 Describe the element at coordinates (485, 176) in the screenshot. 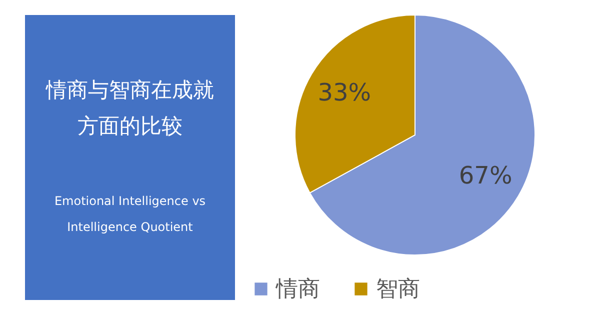

I see `data-label: 67%` at that location.